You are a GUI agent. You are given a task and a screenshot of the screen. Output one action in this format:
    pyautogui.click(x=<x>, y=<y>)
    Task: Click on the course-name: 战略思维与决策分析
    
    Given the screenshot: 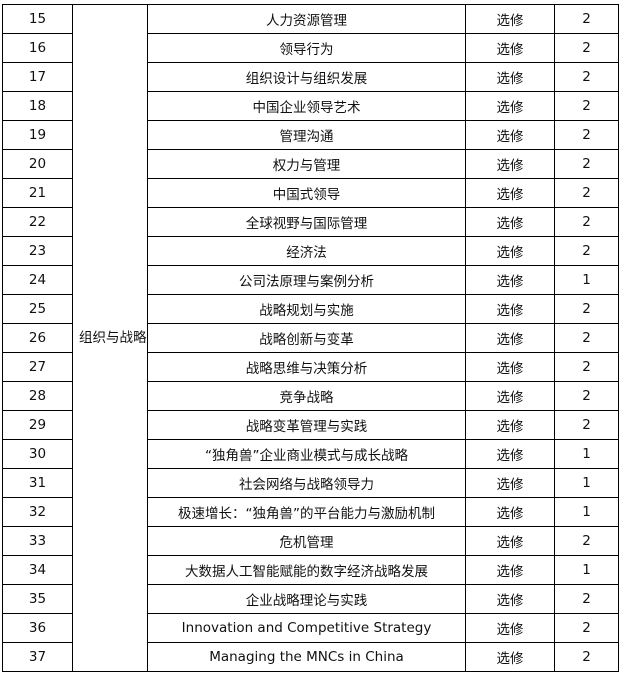 What is the action you would take?
    pyautogui.click(x=306, y=367)
    